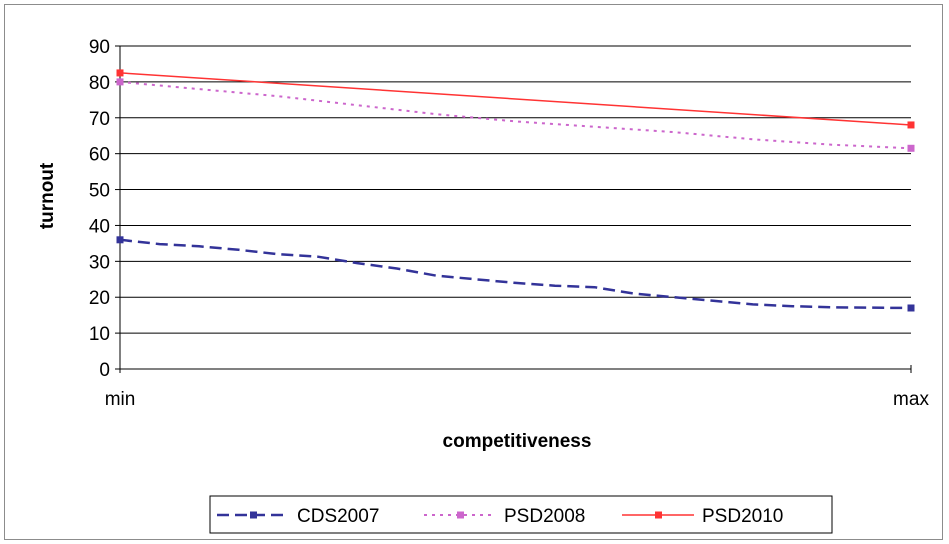 This screenshot has height=544, width=949. What do you see at coordinates (47, 195) in the screenshot?
I see `y-axis-title: turnout` at bounding box center [47, 195].